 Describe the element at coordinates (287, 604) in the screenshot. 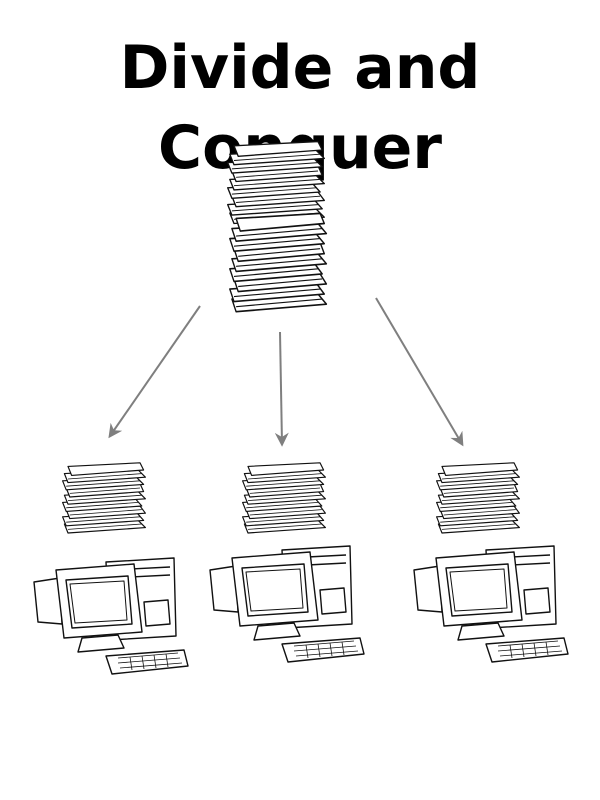

I see `worker-2-desktop-computer-icon` at that location.